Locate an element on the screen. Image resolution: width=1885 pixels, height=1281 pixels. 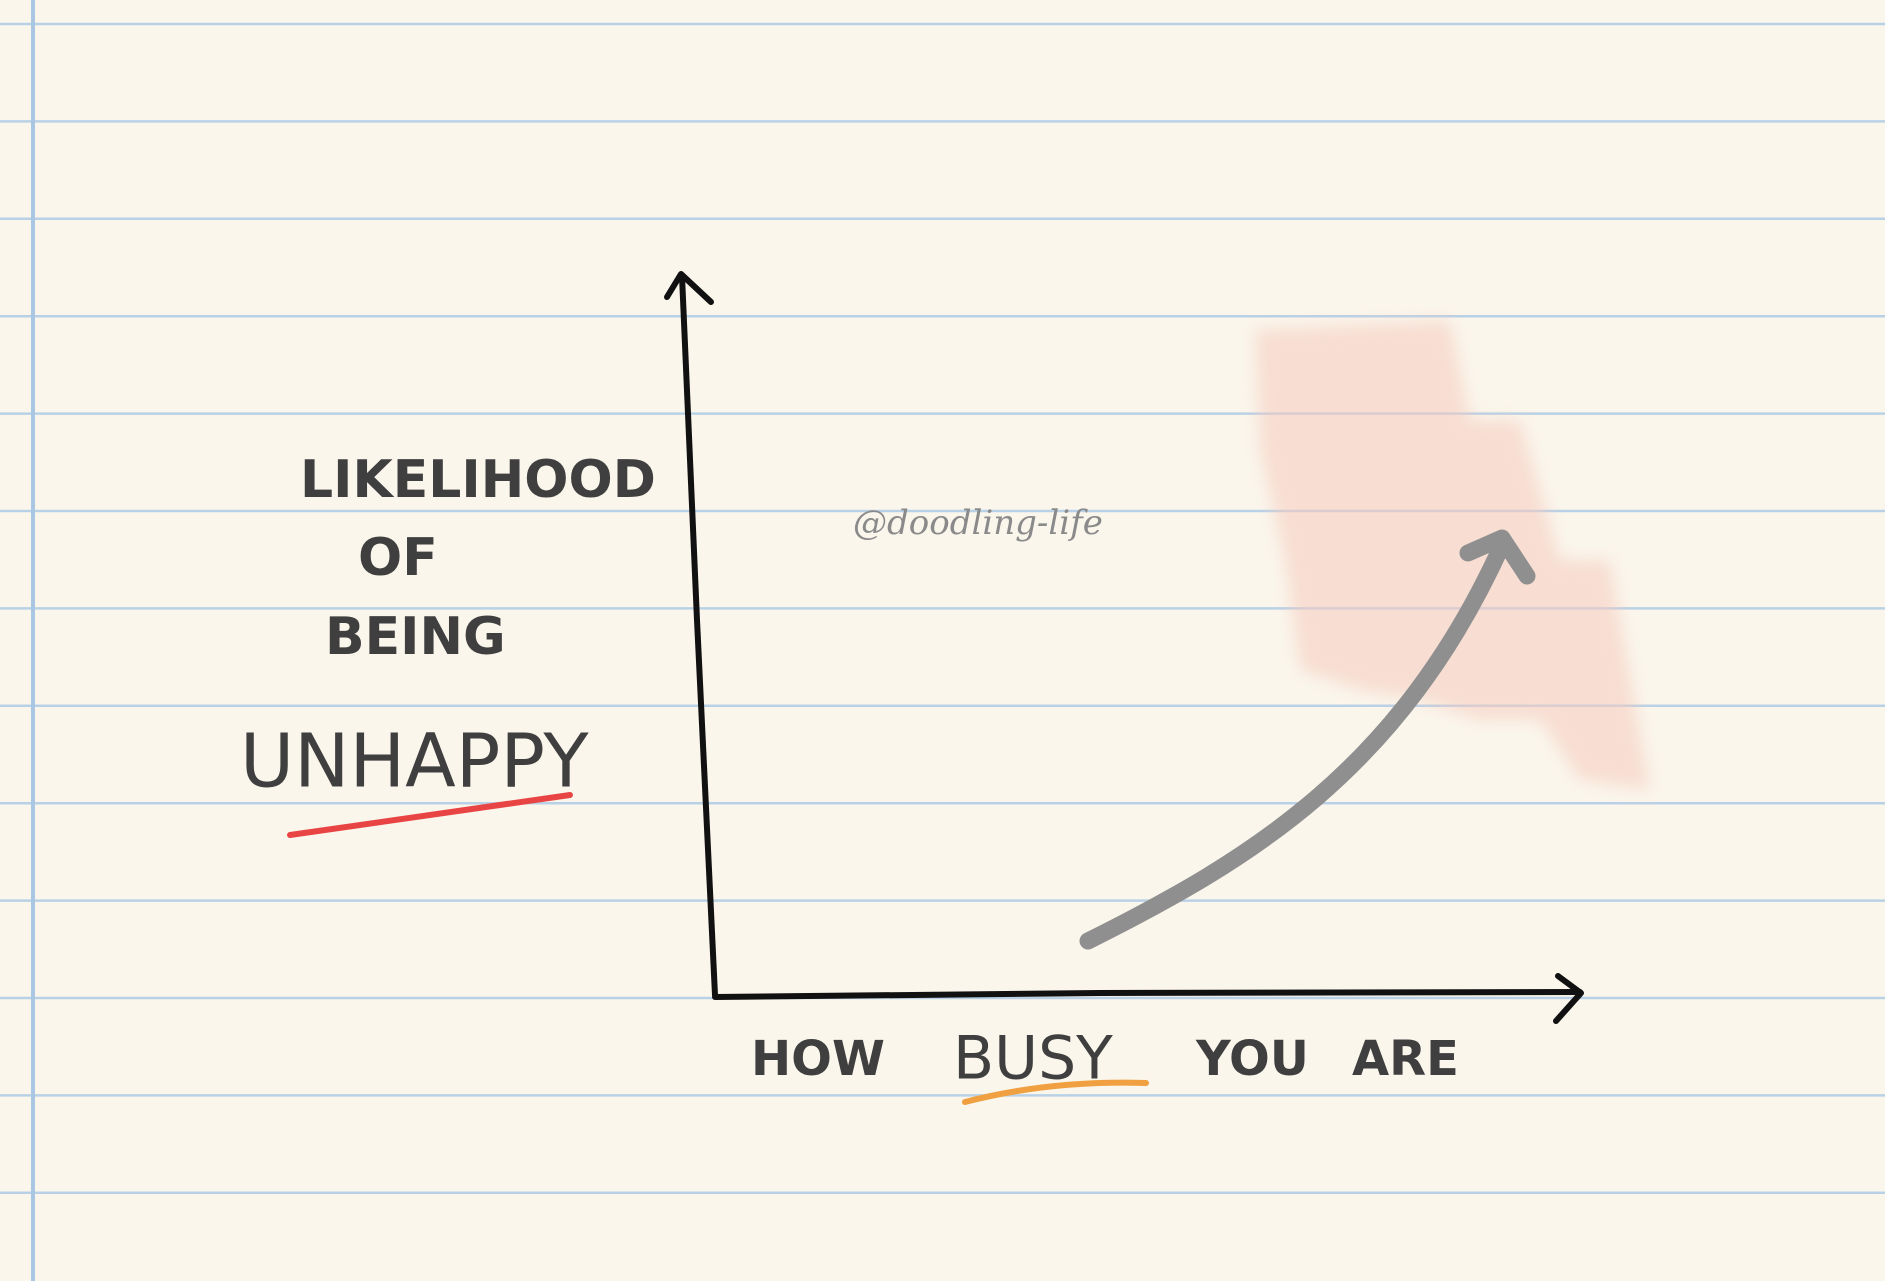
orange-underline is located at coordinates (1055, 1092).